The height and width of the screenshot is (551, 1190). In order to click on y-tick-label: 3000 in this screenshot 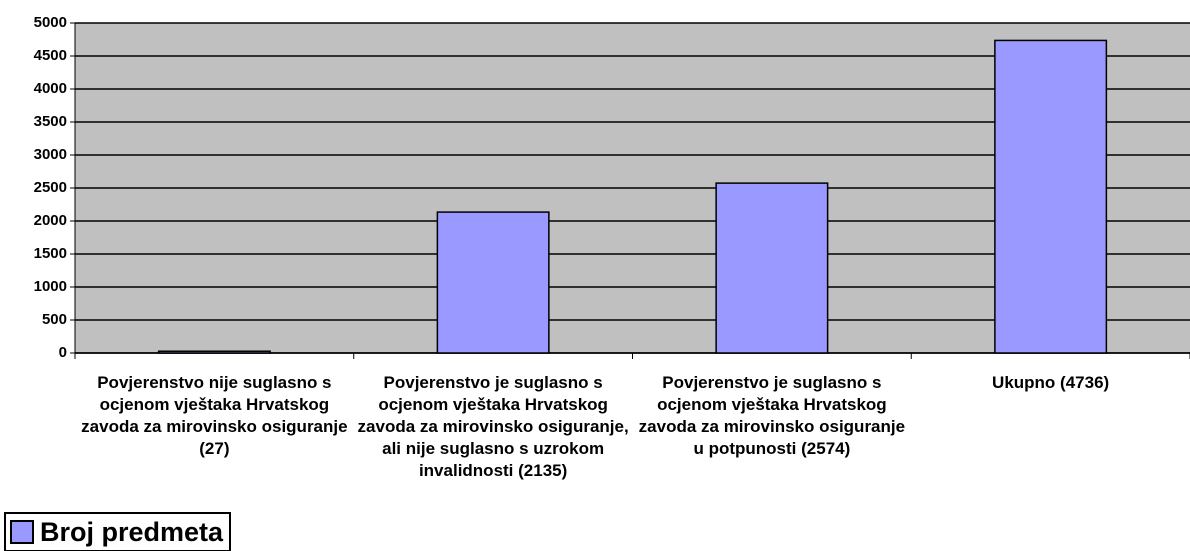, I will do `click(50, 154)`.